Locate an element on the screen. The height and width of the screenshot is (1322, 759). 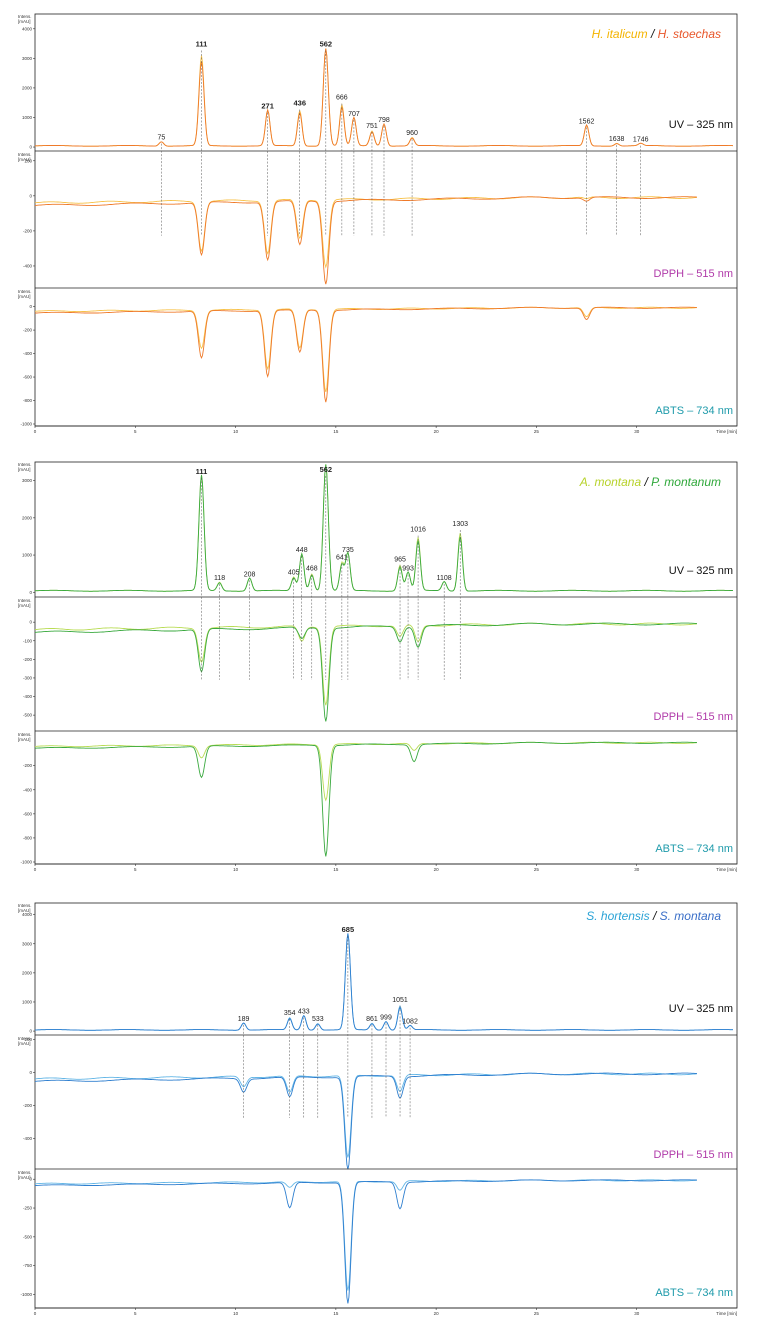
peak-label: 960 is located at coordinates (412, 133).